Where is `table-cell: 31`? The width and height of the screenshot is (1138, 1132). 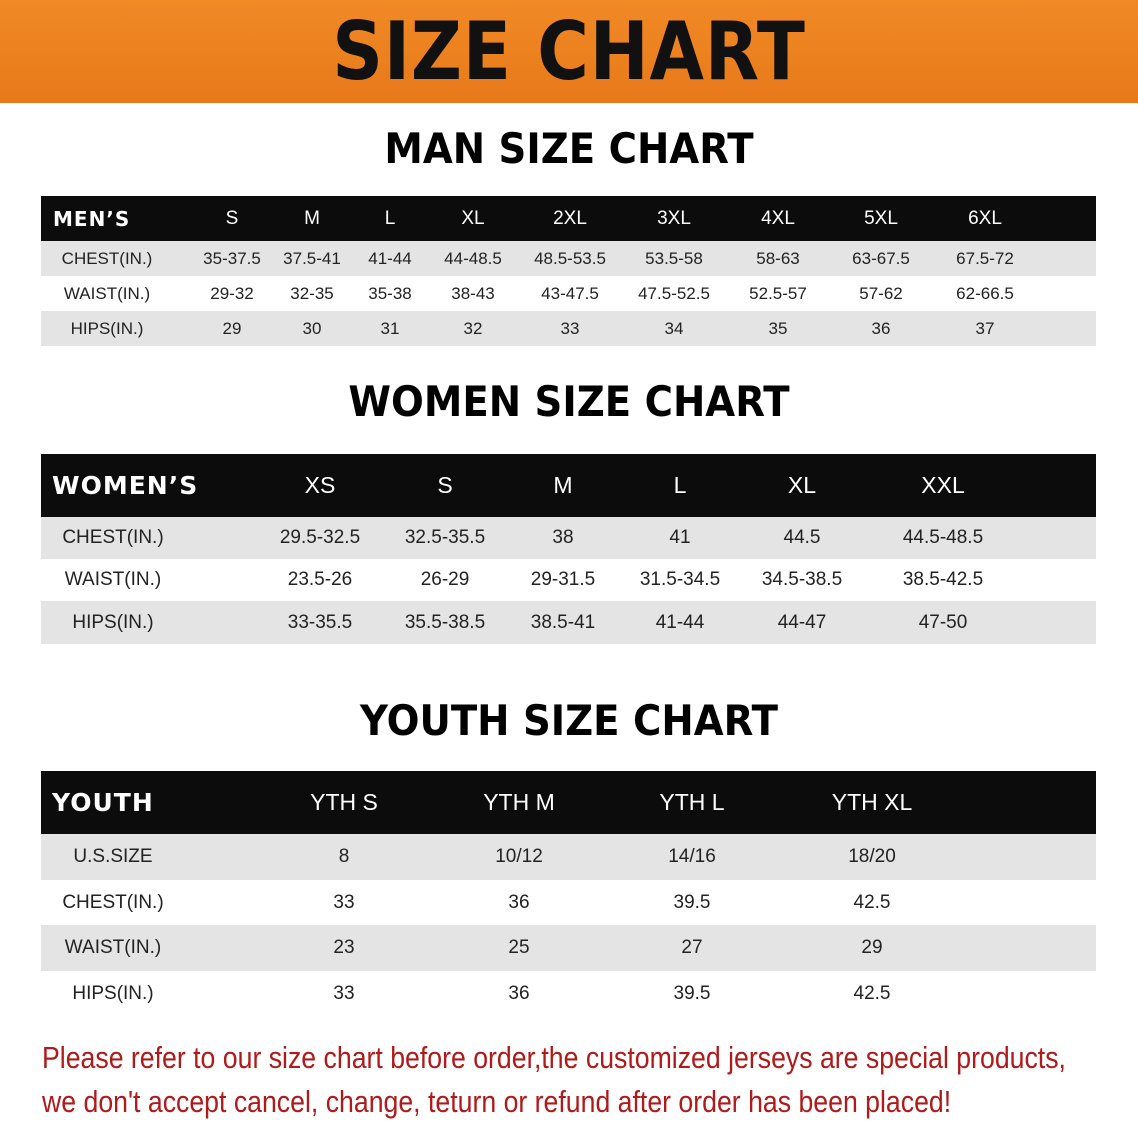
table-cell: 31 is located at coordinates (390, 328).